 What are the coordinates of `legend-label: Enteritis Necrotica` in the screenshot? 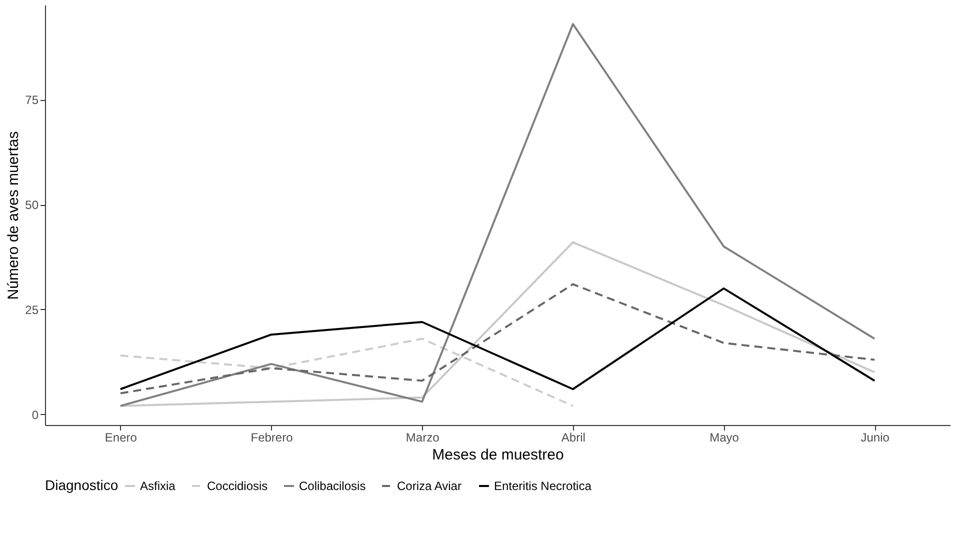 It's located at (543, 486).